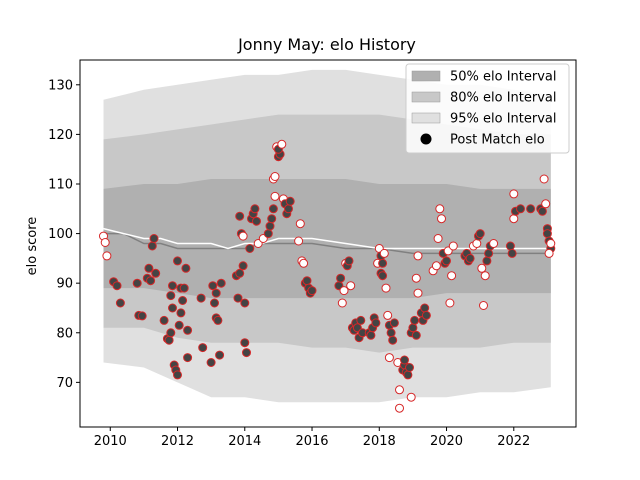 The image size is (640, 480). What do you see at coordinates (503, 77) in the screenshot?
I see `legend-label: 50% elo Interval` at bounding box center [503, 77].